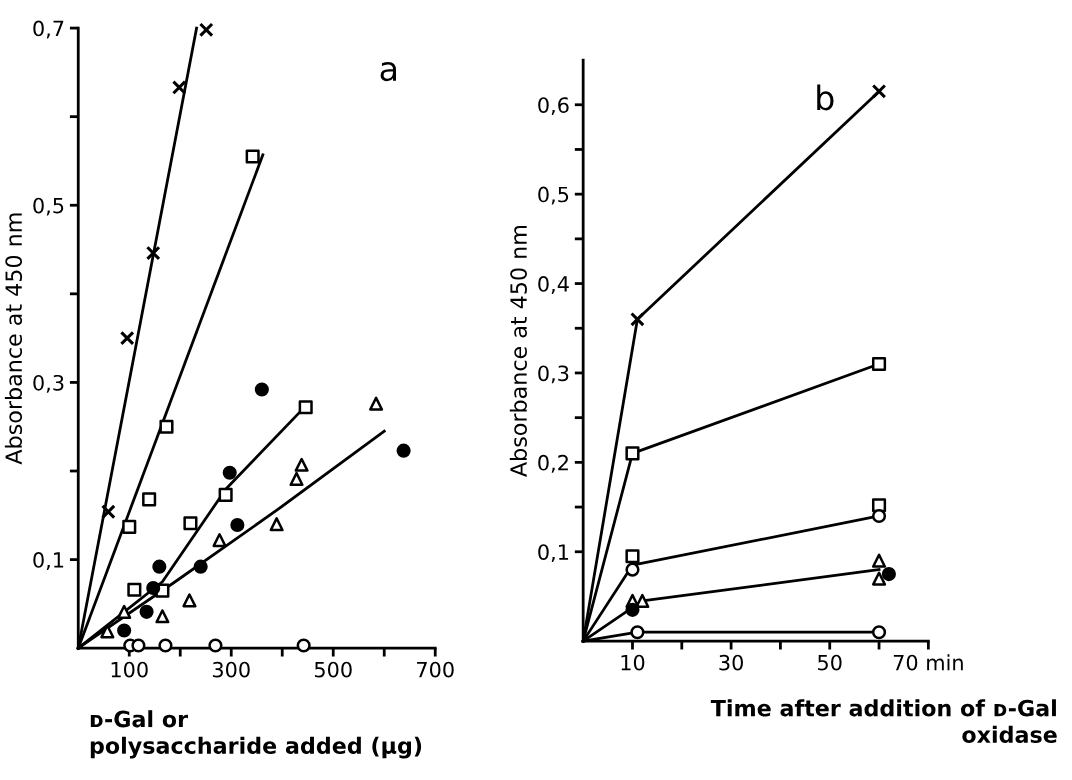 The image size is (1072, 780). Describe the element at coordinates (256, 734) in the screenshot. I see `x-axis-title: ᴅ-Gal or polysaccharide added (μg)` at that location.